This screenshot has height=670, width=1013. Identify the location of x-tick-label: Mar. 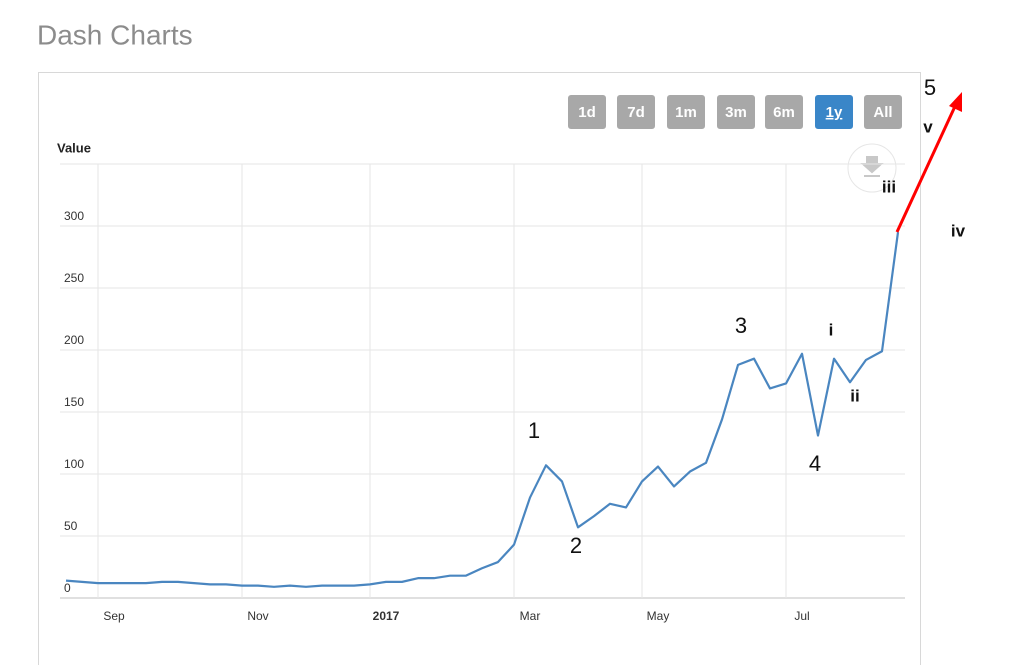
(530, 616).